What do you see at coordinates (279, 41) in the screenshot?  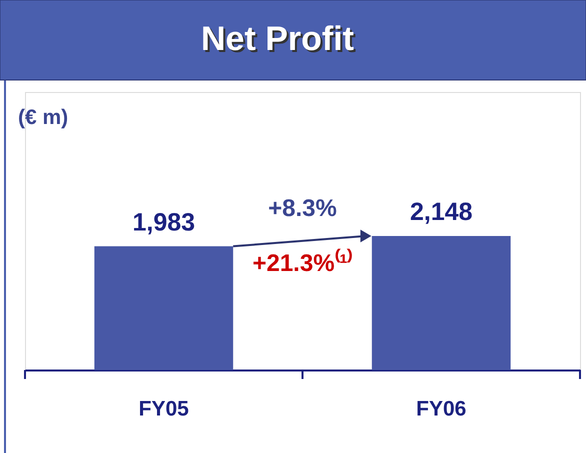 I see `chart-title: Net Profit` at bounding box center [279, 41].